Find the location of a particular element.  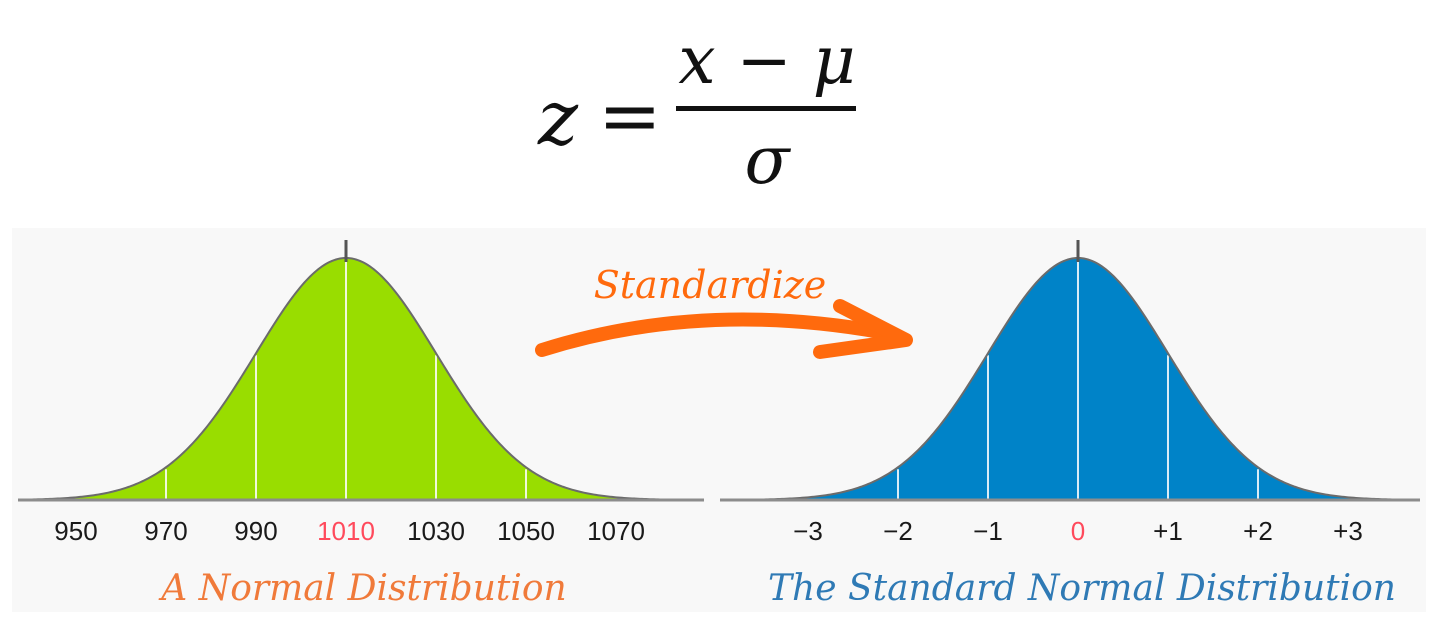

arrow-head is located at coordinates (863, 329).